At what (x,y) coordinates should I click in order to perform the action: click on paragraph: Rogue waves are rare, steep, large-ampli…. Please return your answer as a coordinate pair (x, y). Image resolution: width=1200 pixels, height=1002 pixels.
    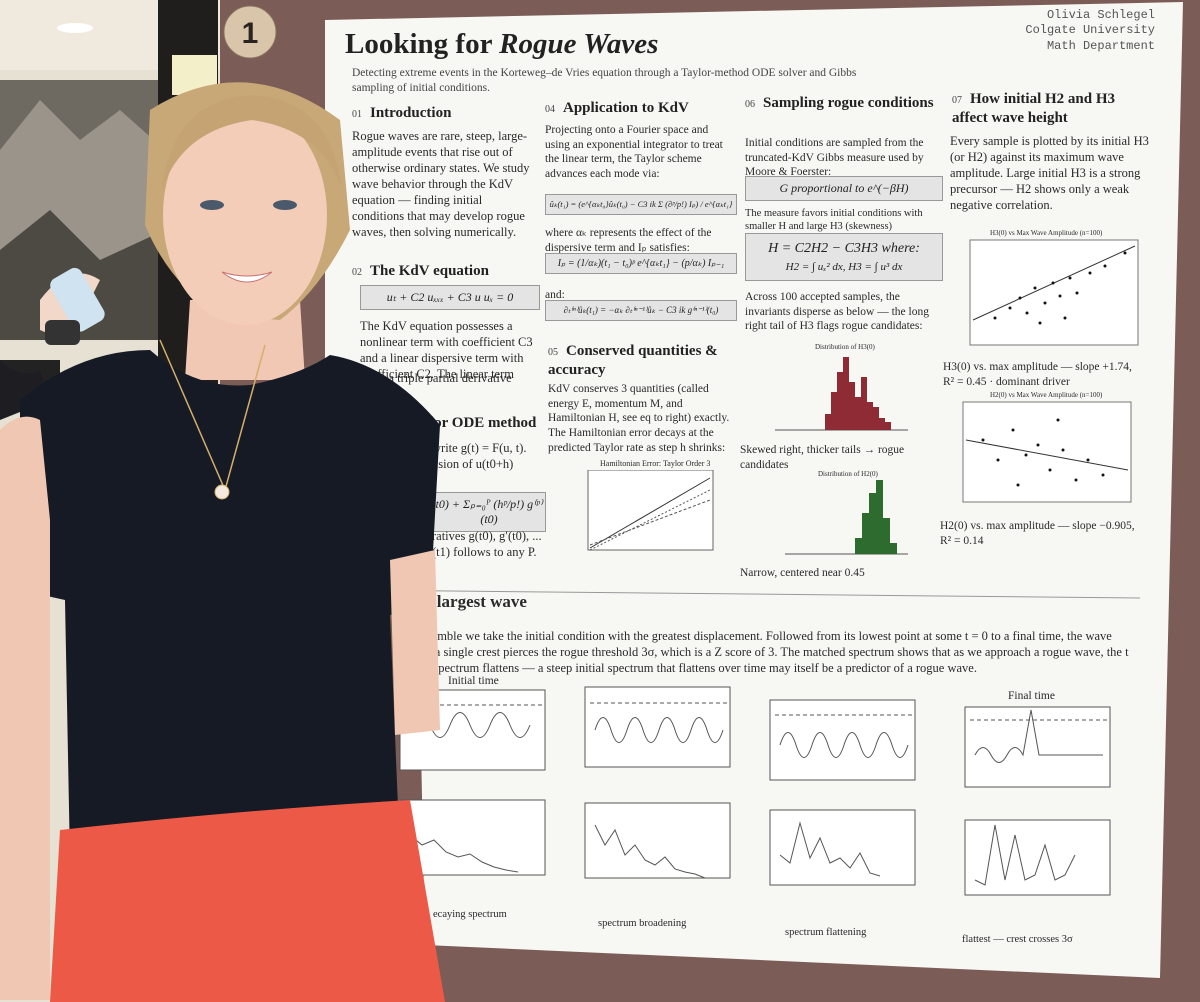
    Looking at the image, I should click on (441, 184).